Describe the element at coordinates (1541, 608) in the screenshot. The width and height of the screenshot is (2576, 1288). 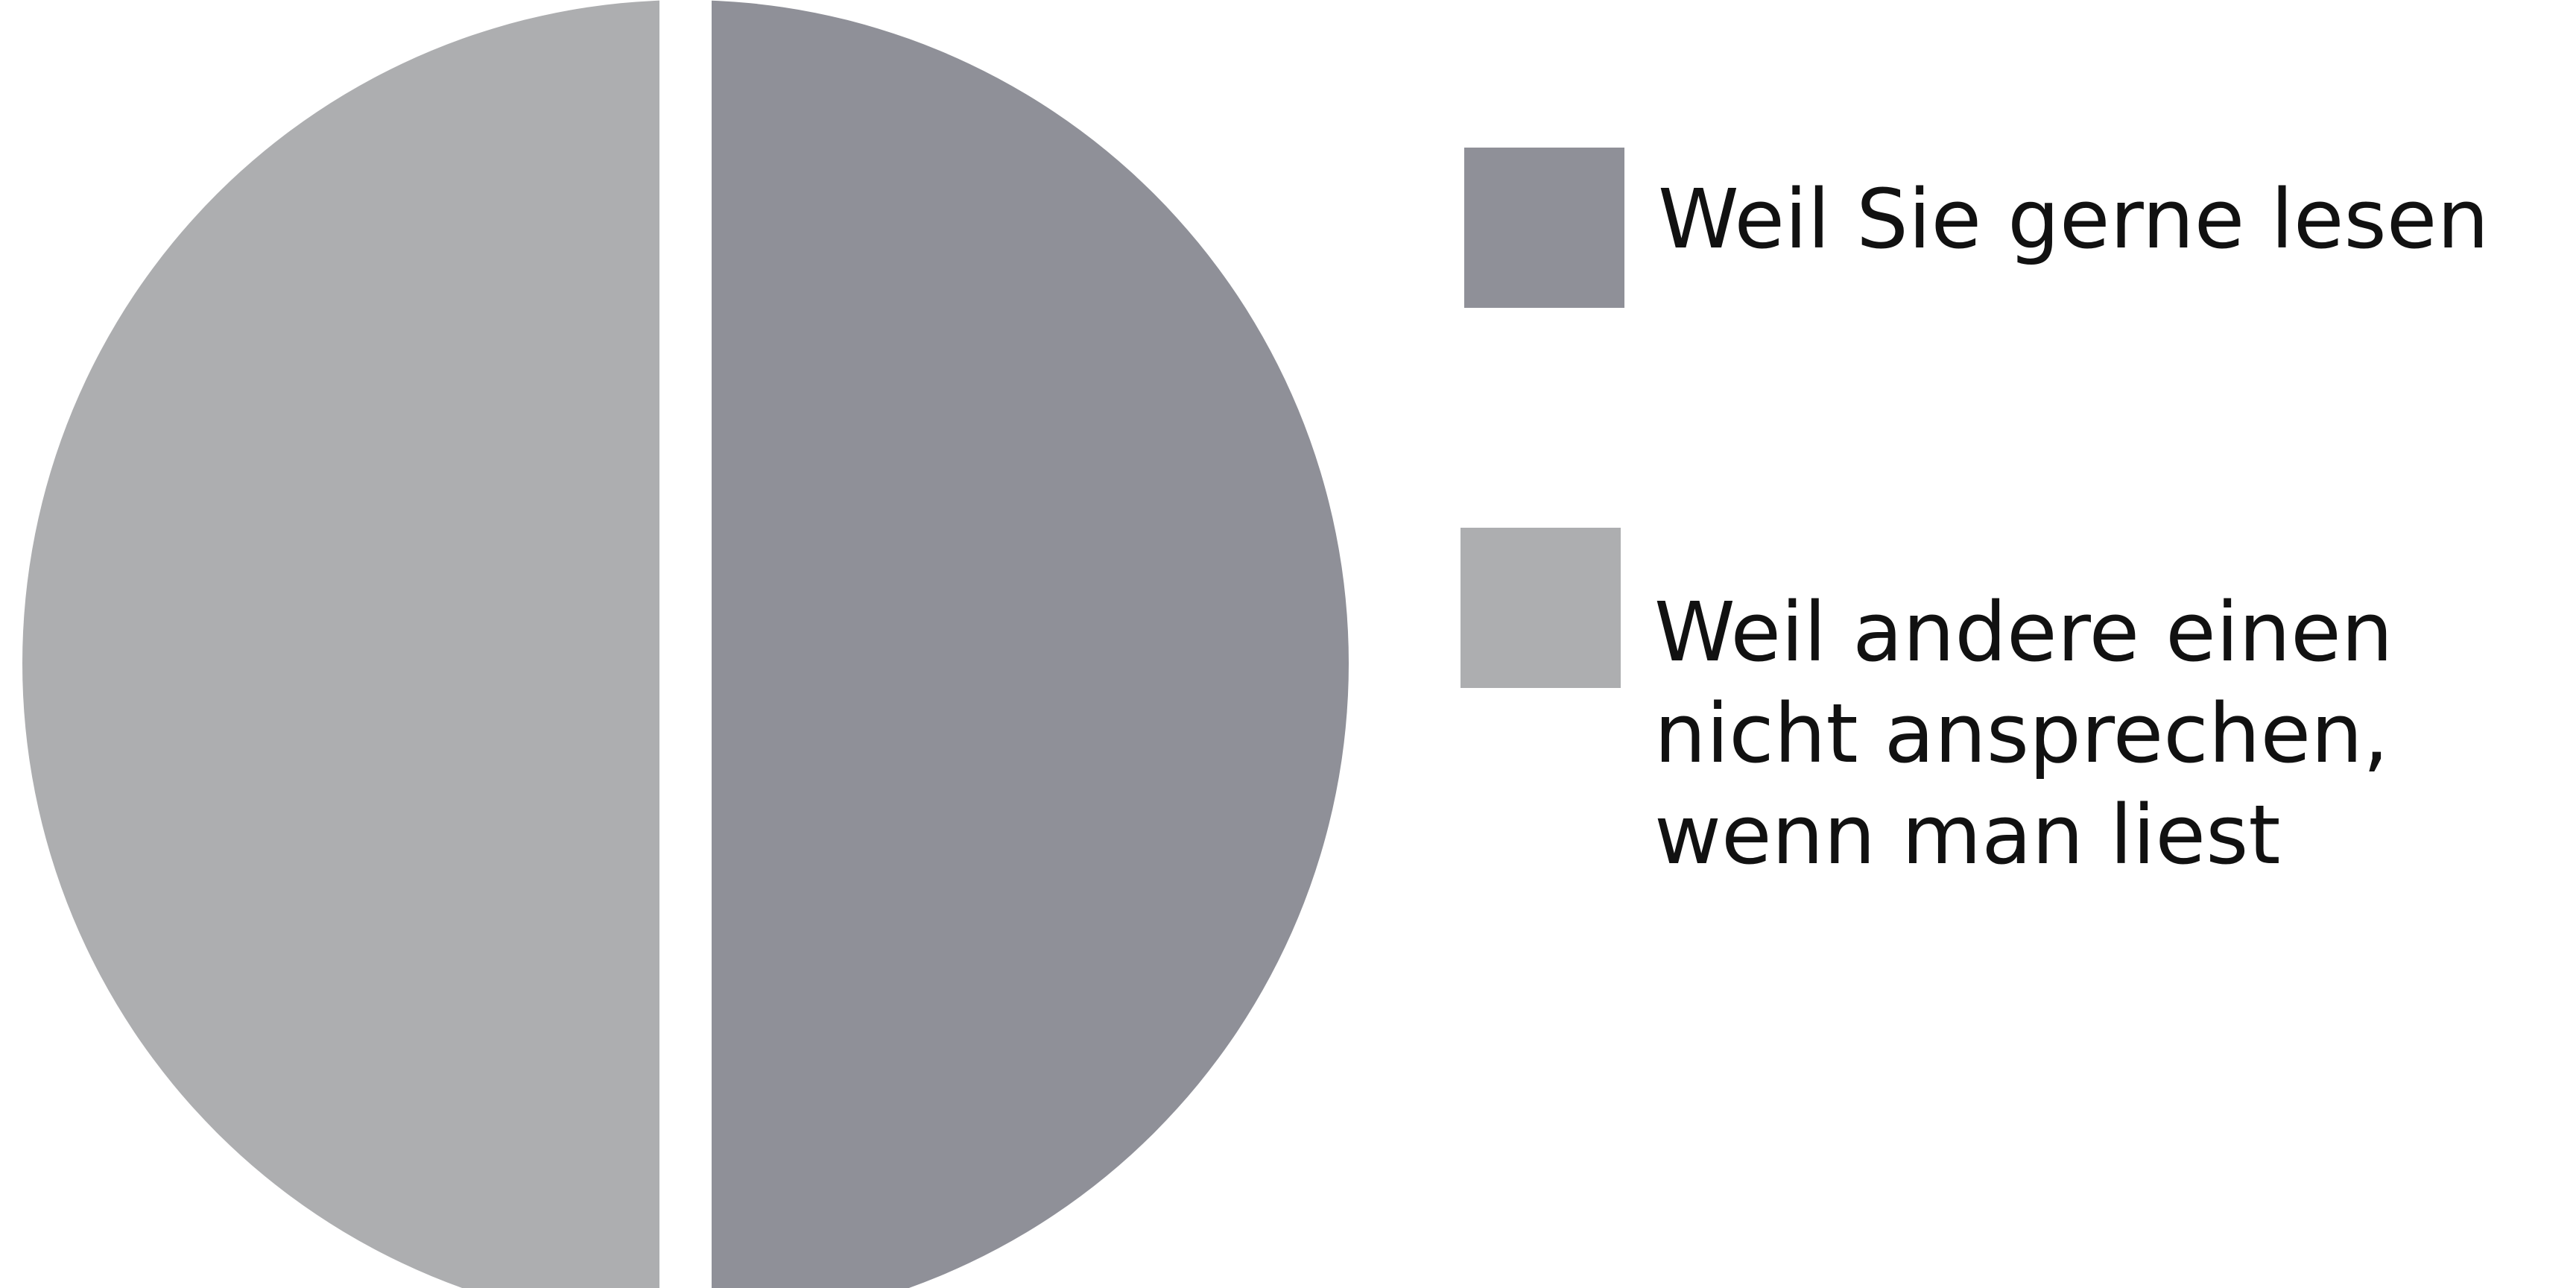
I see `legend-swatch-nicht-ansprechen` at that location.